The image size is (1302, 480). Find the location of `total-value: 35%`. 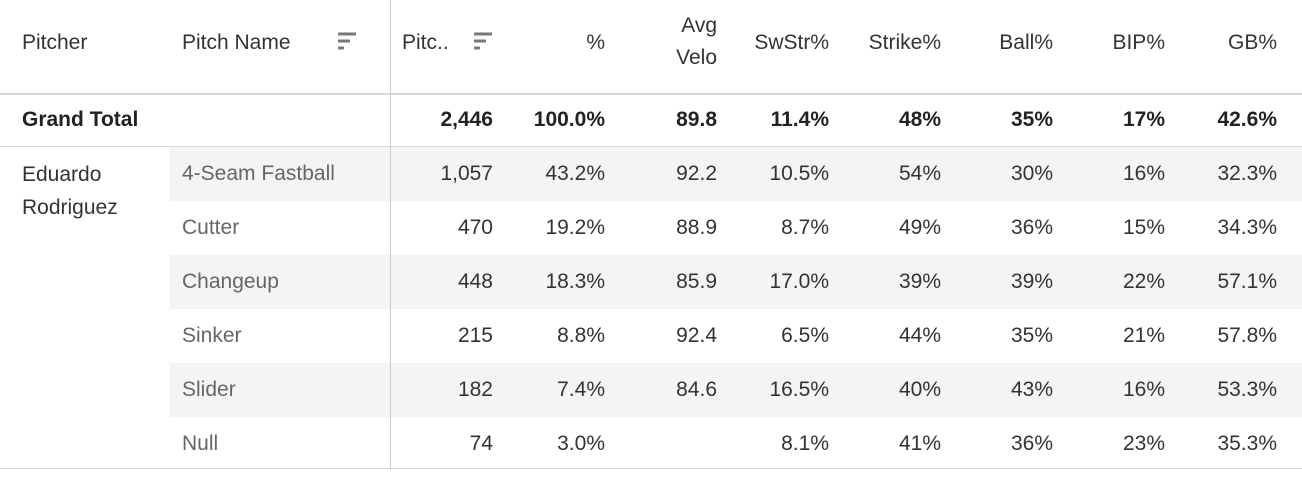

total-value: 35% is located at coordinates (1031, 119).